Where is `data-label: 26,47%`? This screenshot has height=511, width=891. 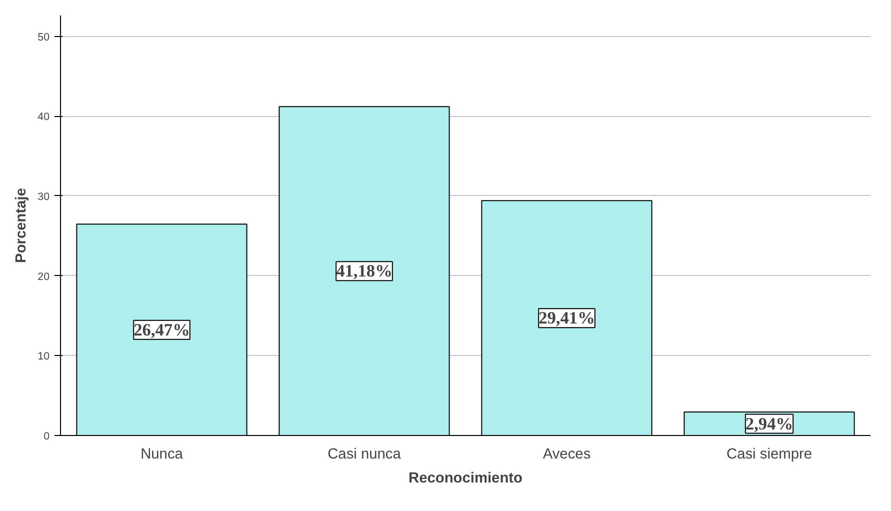 data-label: 26,47% is located at coordinates (162, 330).